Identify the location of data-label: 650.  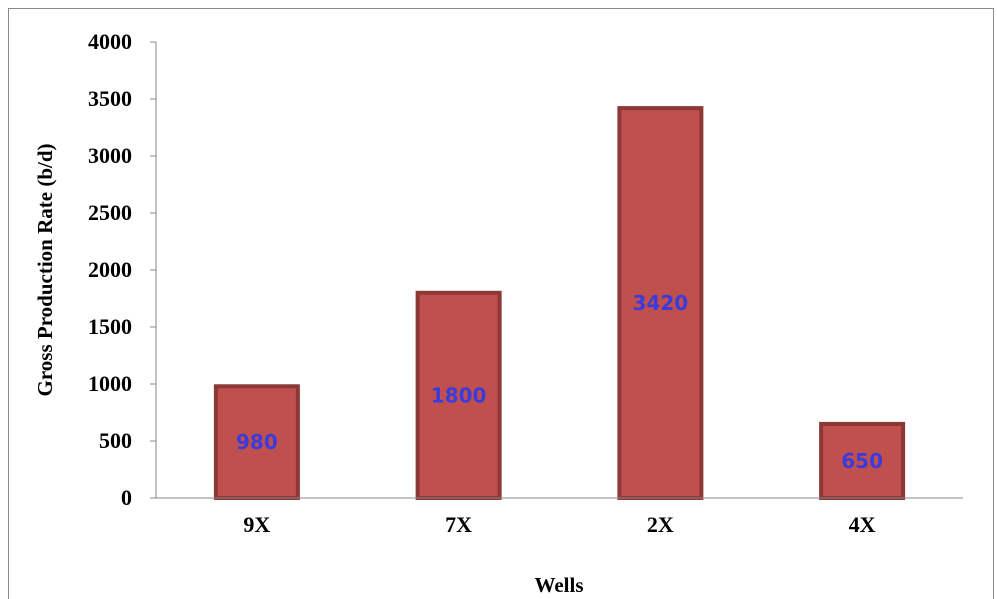
(862, 461).